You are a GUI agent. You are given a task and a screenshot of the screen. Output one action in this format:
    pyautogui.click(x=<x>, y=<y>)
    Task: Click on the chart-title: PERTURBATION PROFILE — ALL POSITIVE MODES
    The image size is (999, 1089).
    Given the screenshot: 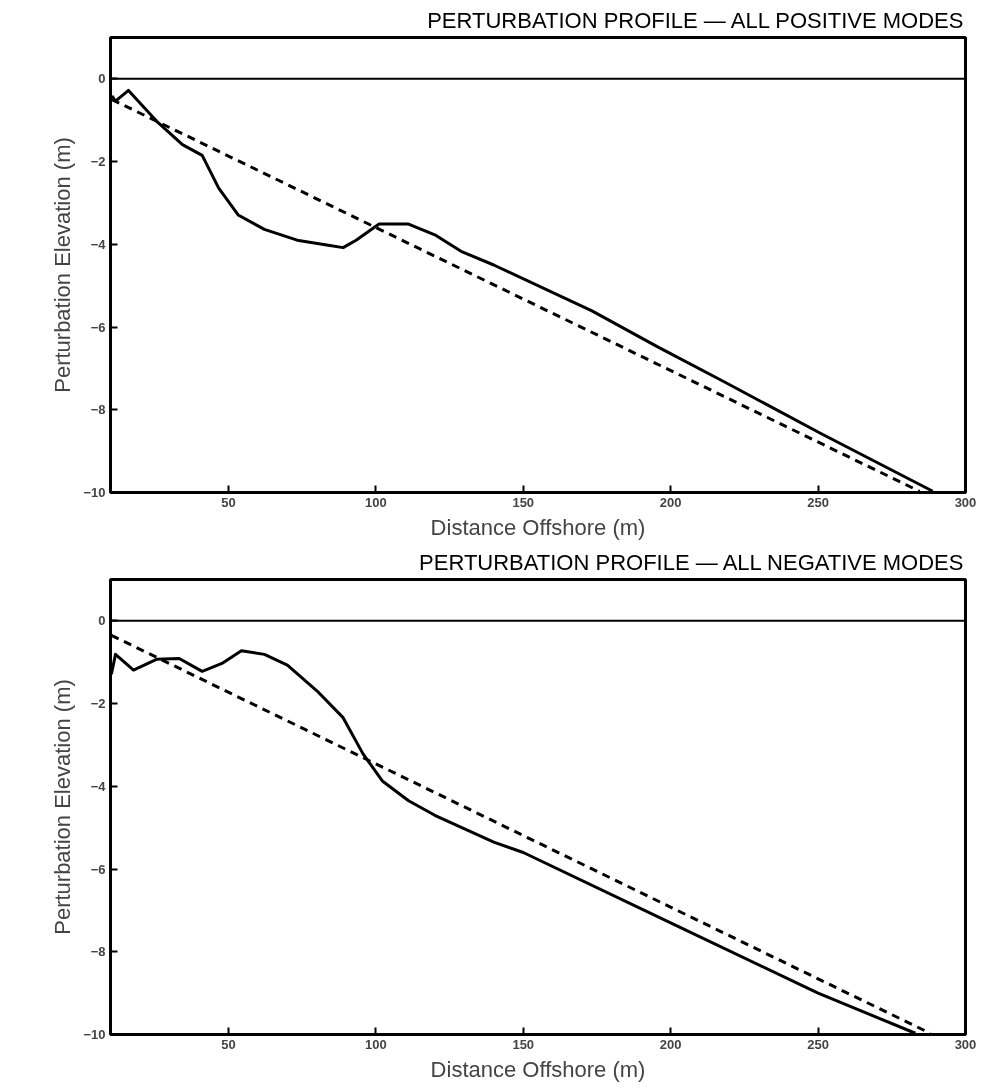 What is the action you would take?
    pyautogui.click(x=695, y=20)
    